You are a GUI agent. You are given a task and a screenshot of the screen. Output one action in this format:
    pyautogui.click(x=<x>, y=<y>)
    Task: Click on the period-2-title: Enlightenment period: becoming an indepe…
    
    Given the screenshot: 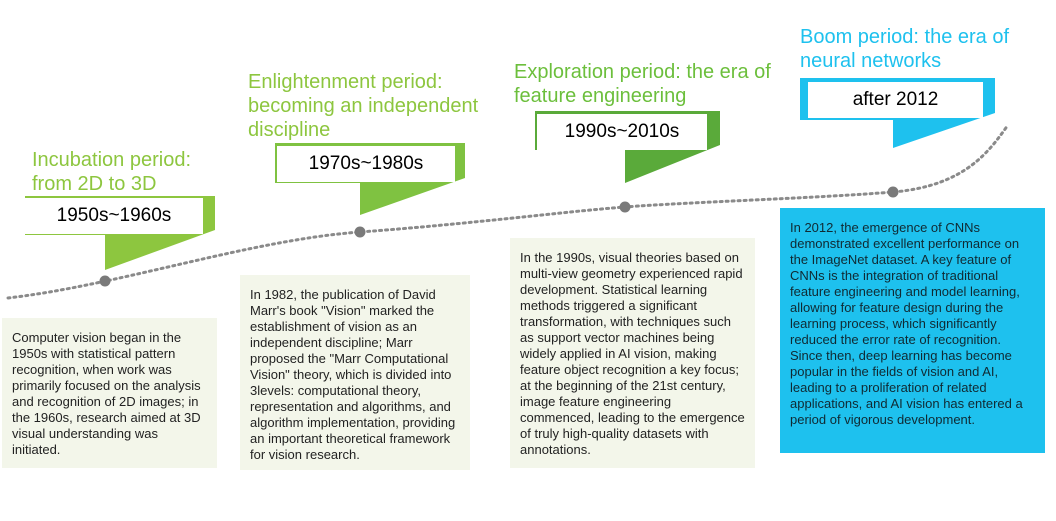 What is the action you would take?
    pyautogui.click(x=363, y=106)
    